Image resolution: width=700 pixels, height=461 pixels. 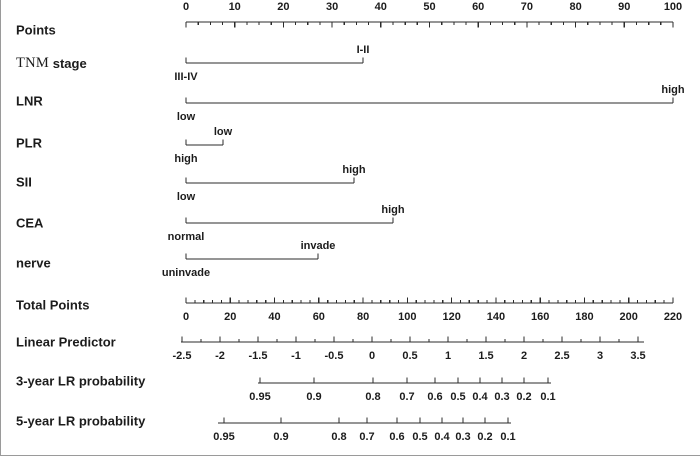 I want to click on row-label-plr: PLR, so click(x=29, y=143).